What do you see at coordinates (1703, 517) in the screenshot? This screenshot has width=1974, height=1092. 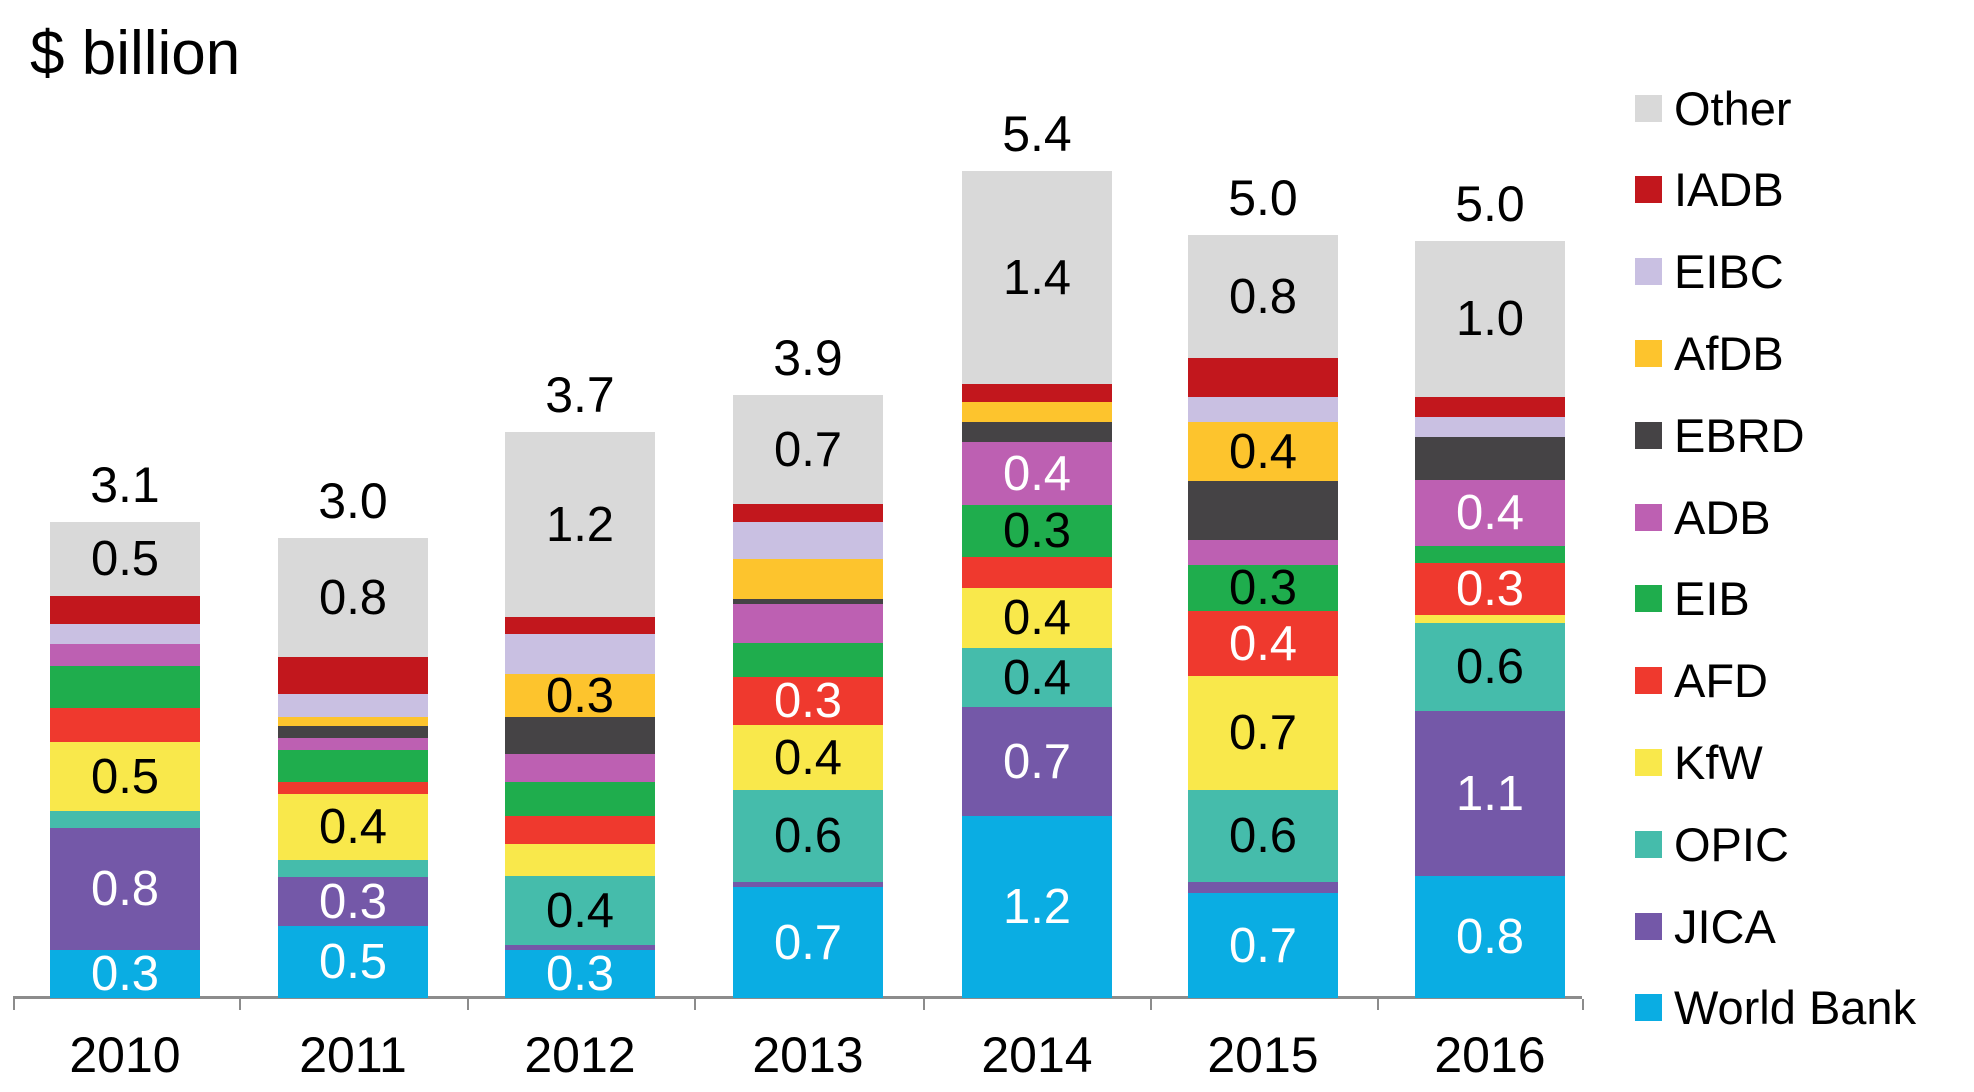 I see `legend-item: ADB` at bounding box center [1703, 517].